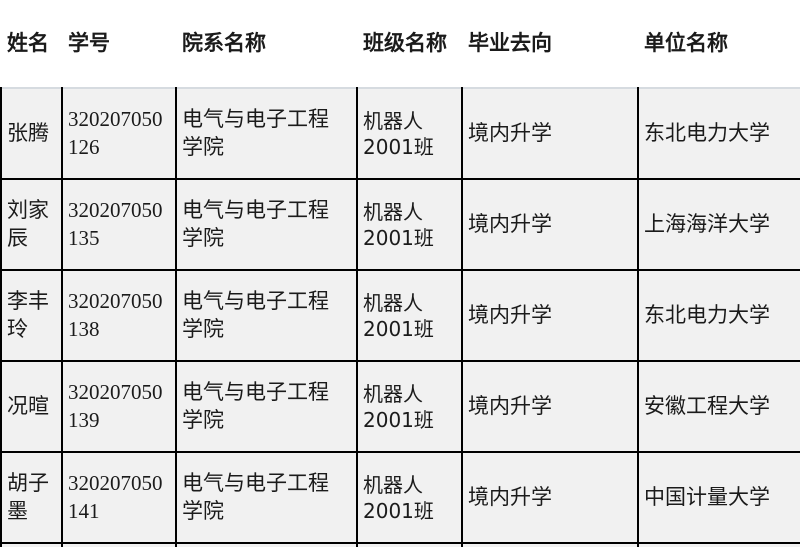 The width and height of the screenshot is (800, 547). I want to click on col-header-class-name: 班级名称, so click(409, 44).